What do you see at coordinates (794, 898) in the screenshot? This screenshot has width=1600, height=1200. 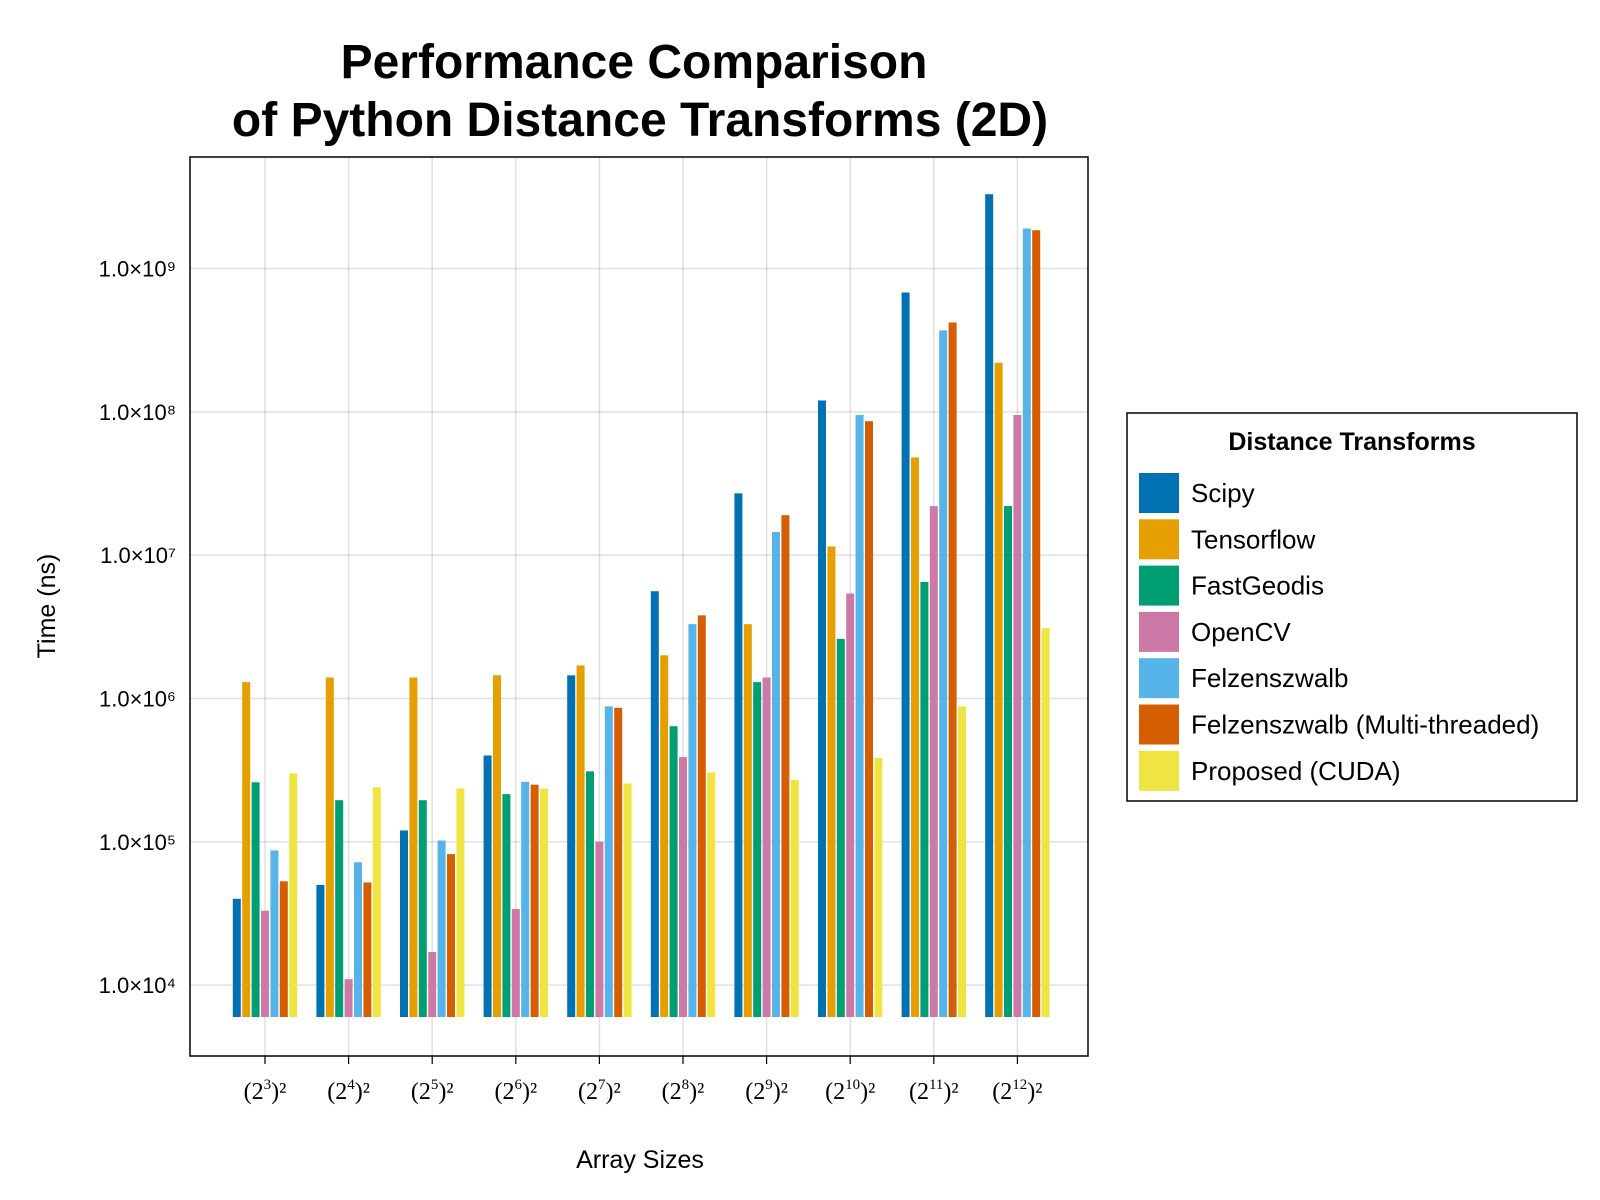 I see `bar-proposed-cuda--6` at bounding box center [794, 898].